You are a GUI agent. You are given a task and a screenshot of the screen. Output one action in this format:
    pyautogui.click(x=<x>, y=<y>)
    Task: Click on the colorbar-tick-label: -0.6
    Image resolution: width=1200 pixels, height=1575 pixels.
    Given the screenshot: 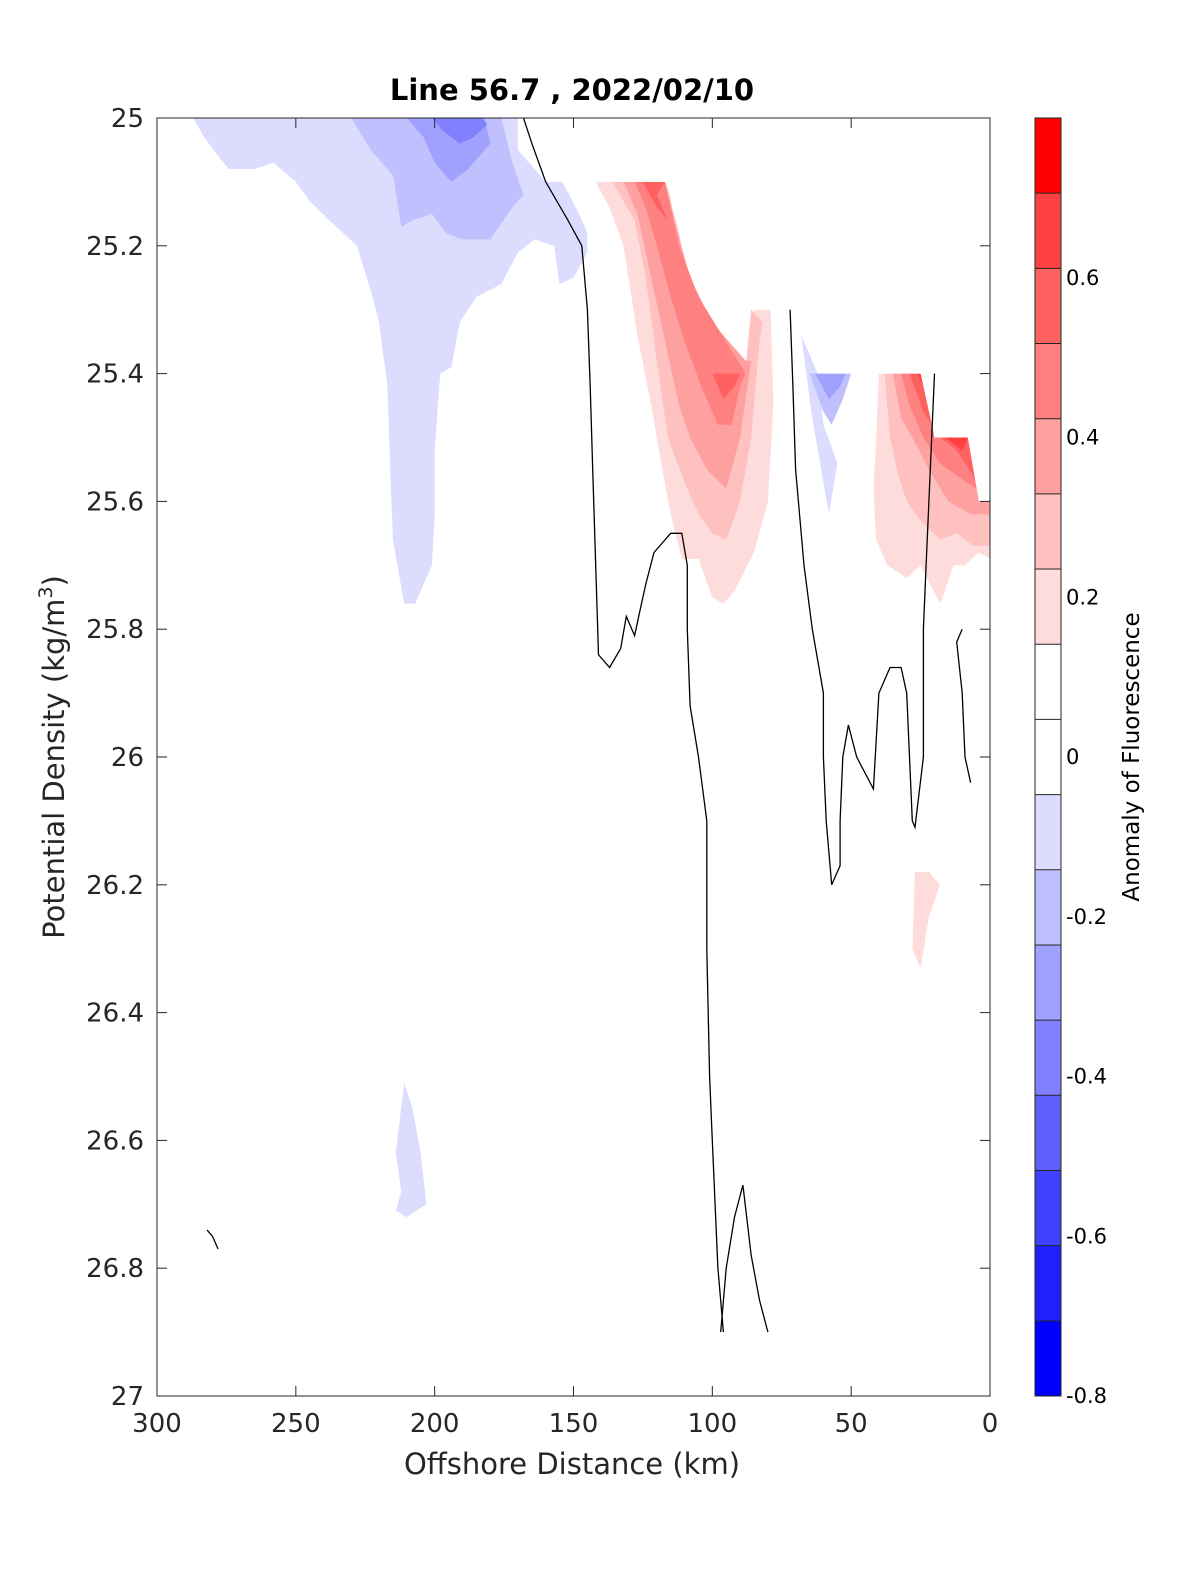 What is the action you would take?
    pyautogui.click(x=1086, y=1236)
    